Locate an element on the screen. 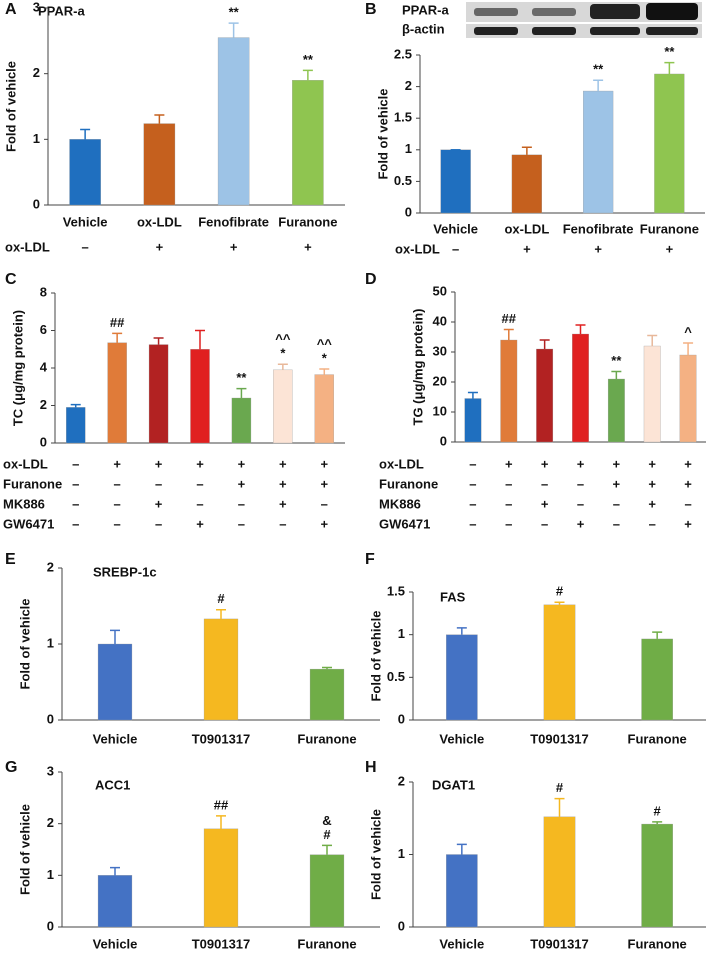 Image resolution: width=709 pixels, height=954 pixels. y-tick-label: 50 is located at coordinates (440, 290).